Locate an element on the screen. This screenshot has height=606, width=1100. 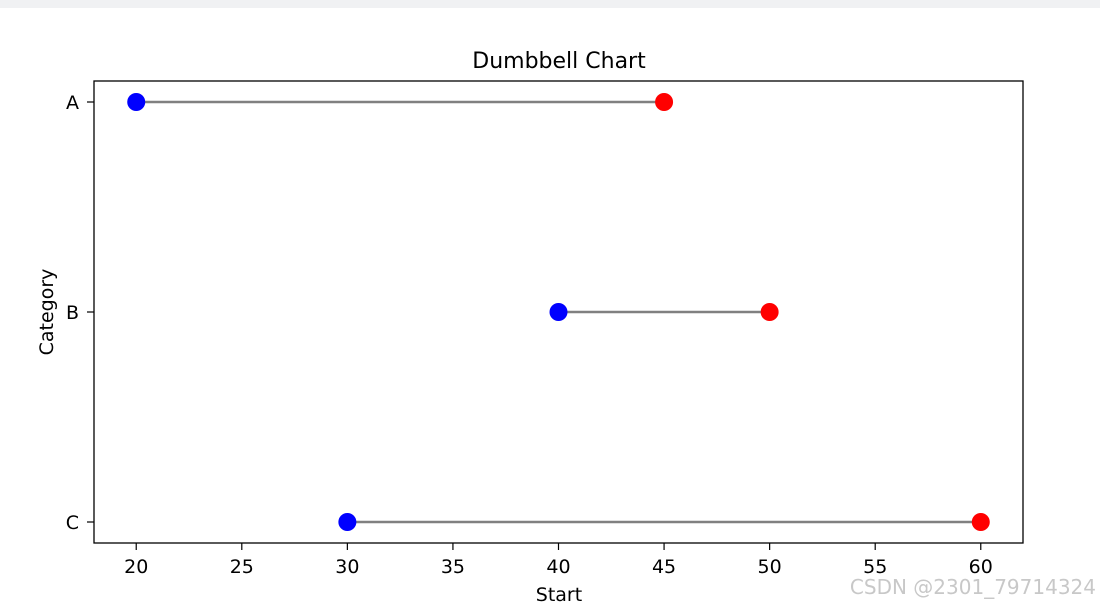
x-tick-label: 35 is located at coordinates (453, 567).